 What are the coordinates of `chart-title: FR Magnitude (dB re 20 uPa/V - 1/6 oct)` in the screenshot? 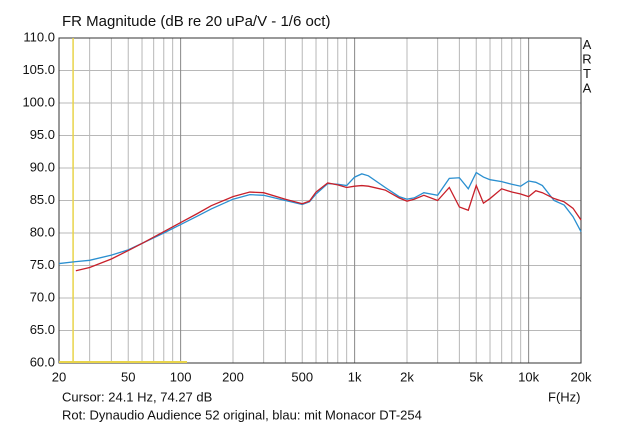 It's located at (196, 21).